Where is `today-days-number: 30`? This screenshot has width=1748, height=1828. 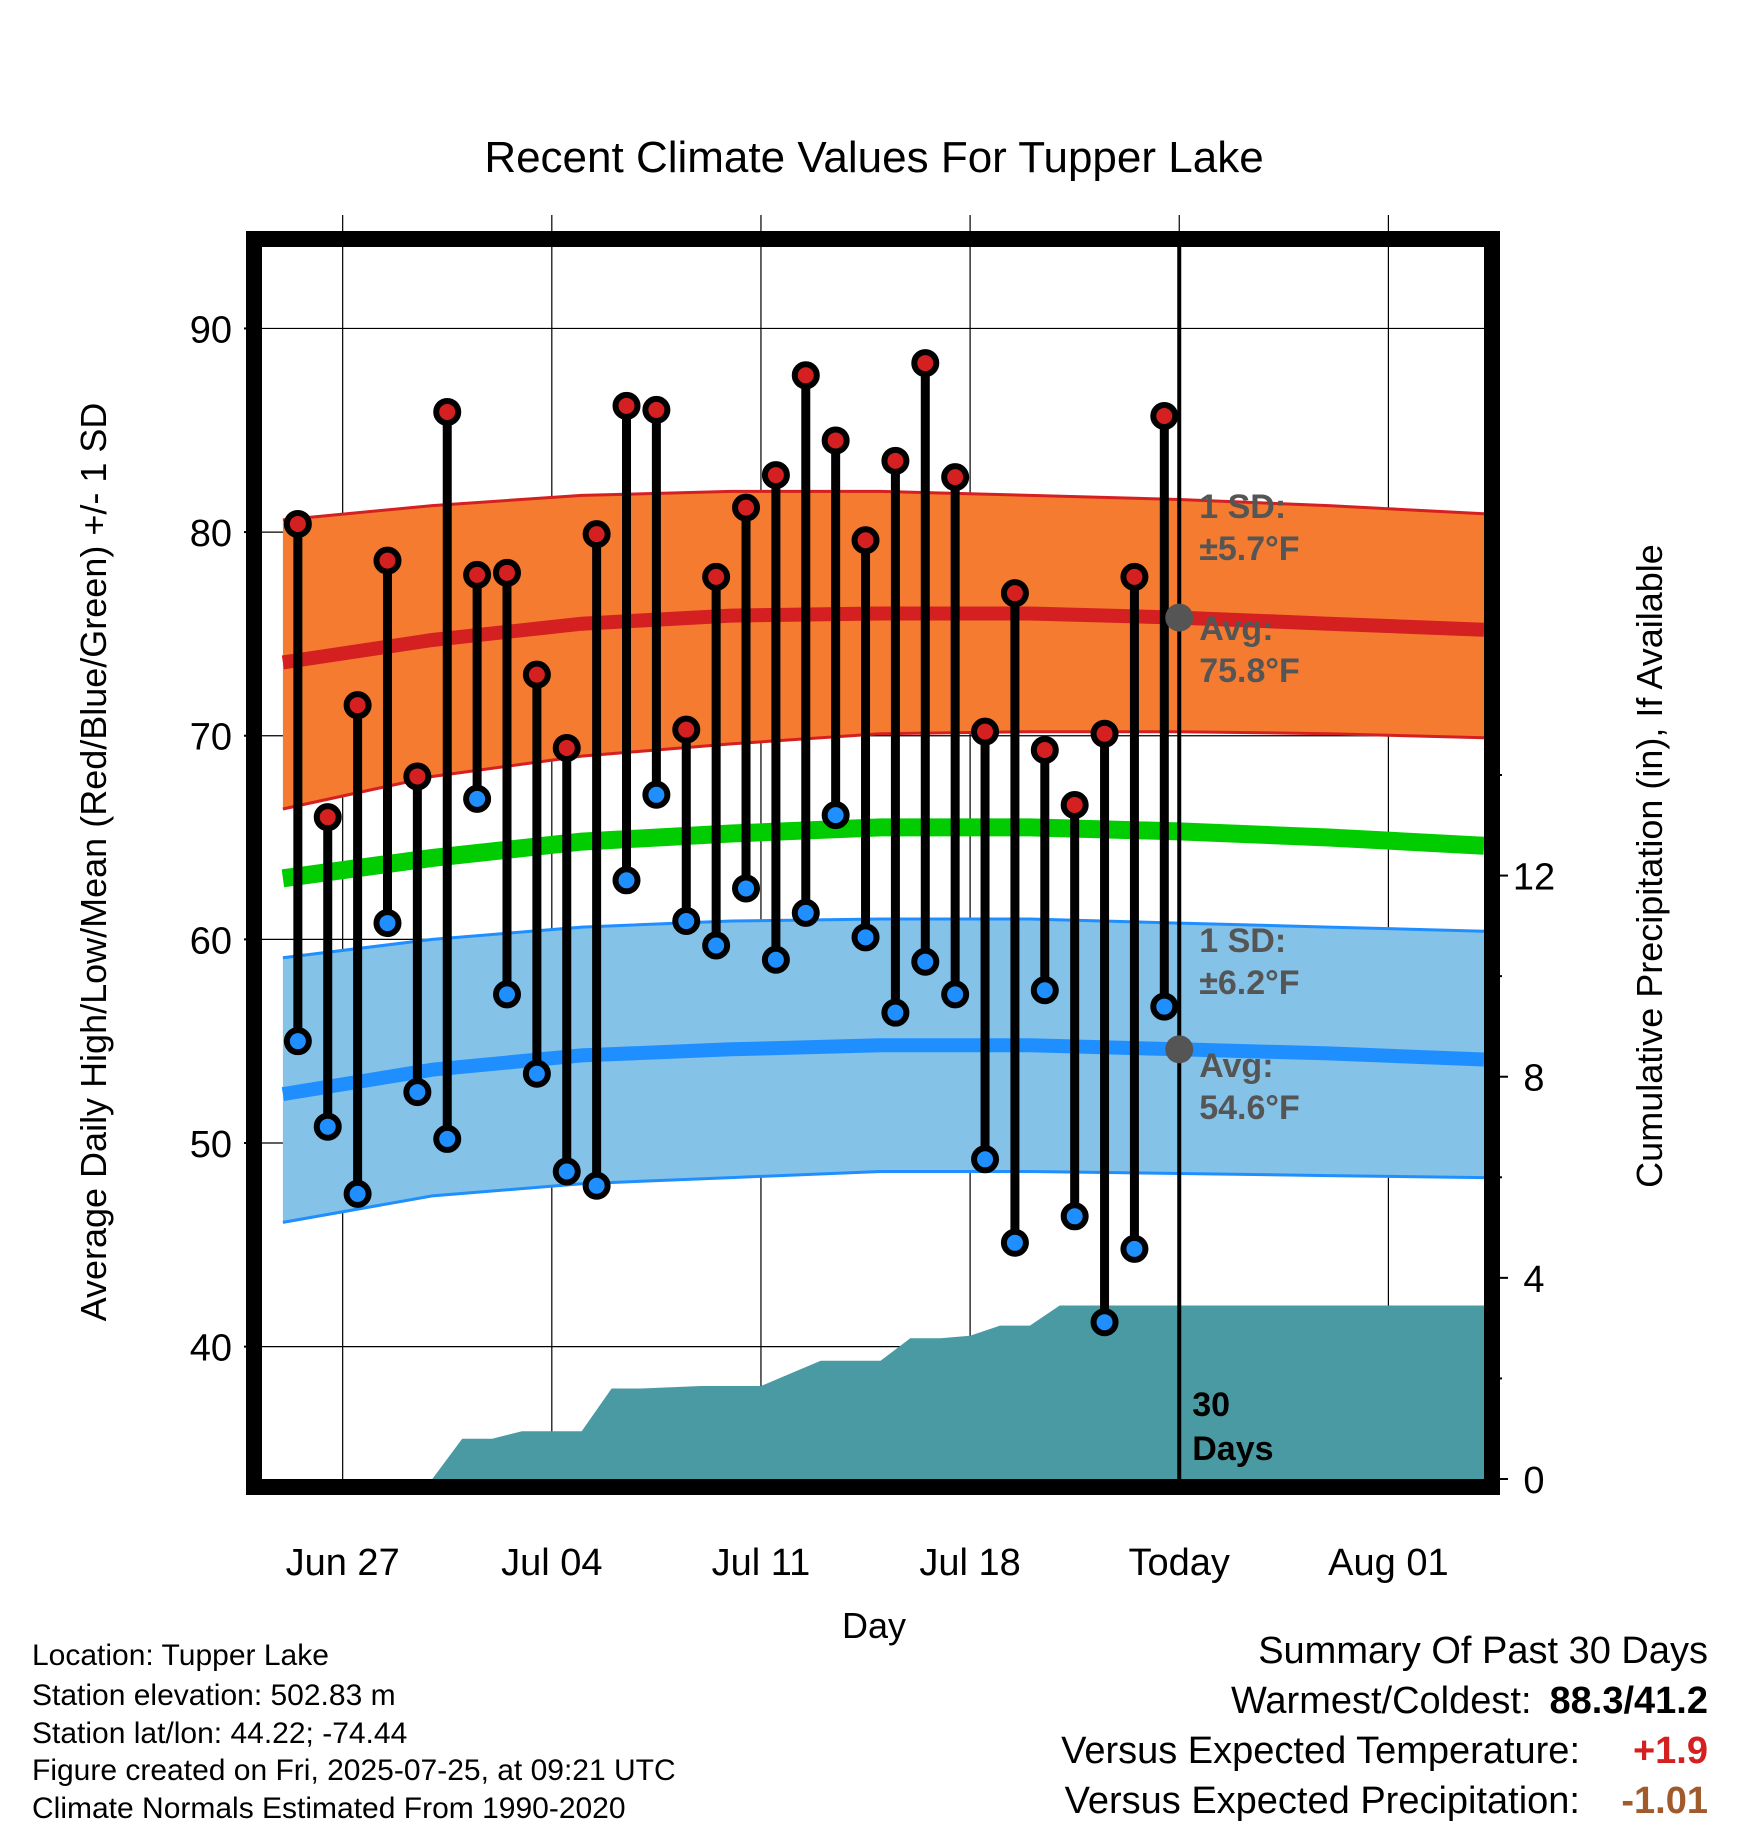 today-days-number: 30 is located at coordinates (1211, 1405).